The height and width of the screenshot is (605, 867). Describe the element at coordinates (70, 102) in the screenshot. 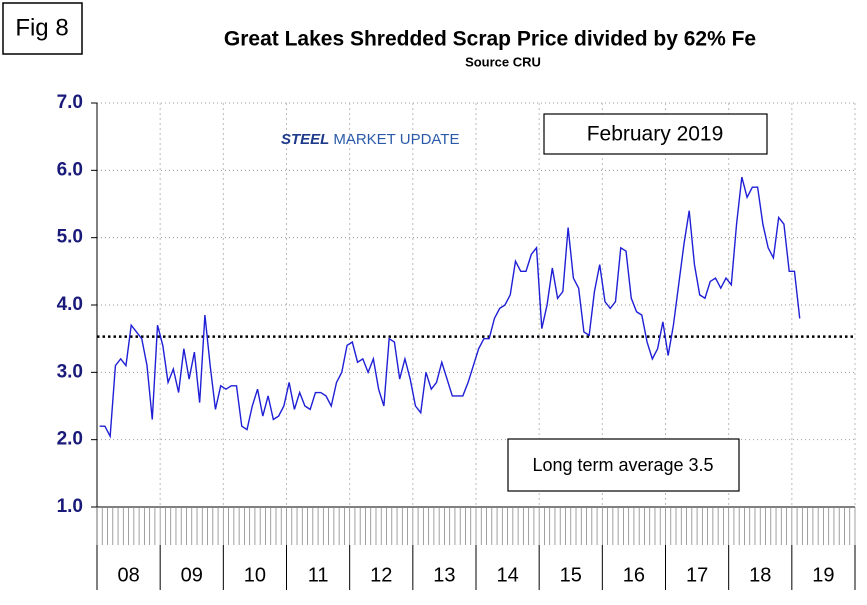

I see `y-tick-label: 7.0` at that location.